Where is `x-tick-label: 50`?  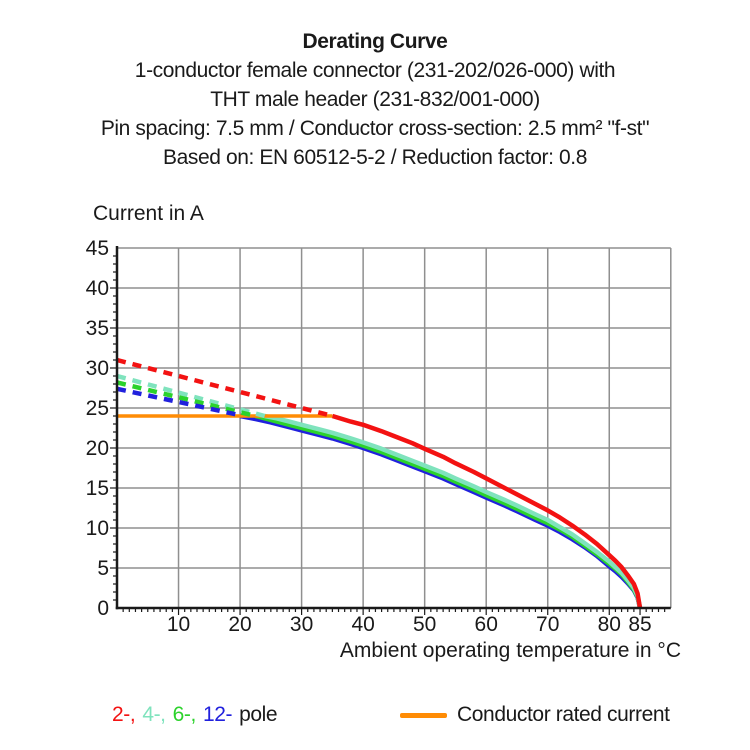
x-tick-label: 50 is located at coordinates (424, 624).